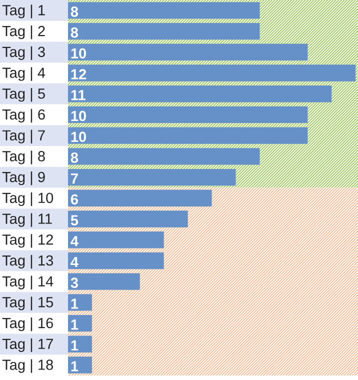 This screenshot has width=358, height=380. I want to click on data-label: 7, so click(74, 179).